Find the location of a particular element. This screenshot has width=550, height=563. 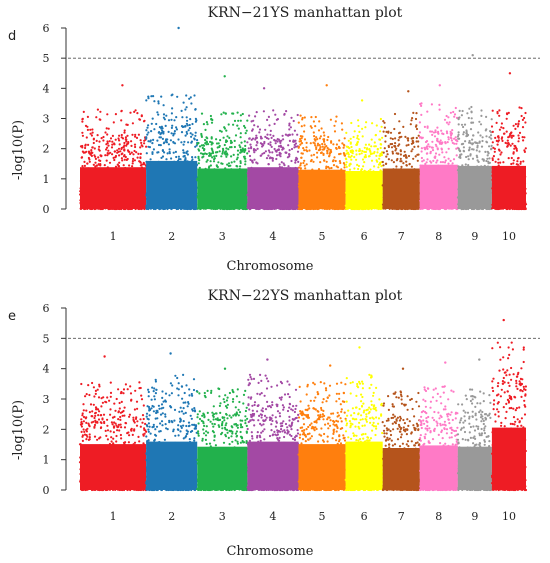

y-axis-label: -log10(P) is located at coordinates (18, 150).